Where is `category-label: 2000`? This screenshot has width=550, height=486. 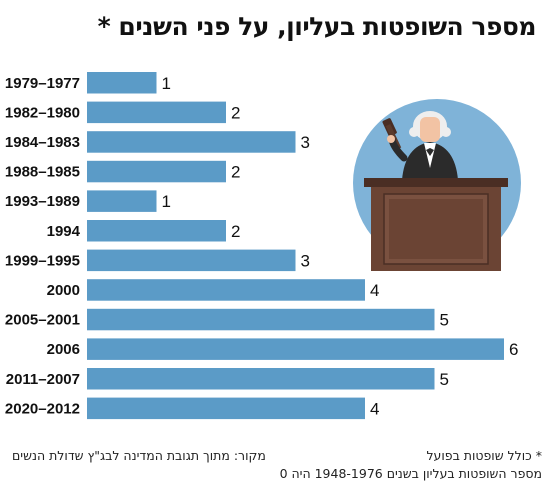
category-label: 2000 is located at coordinates (63, 290).